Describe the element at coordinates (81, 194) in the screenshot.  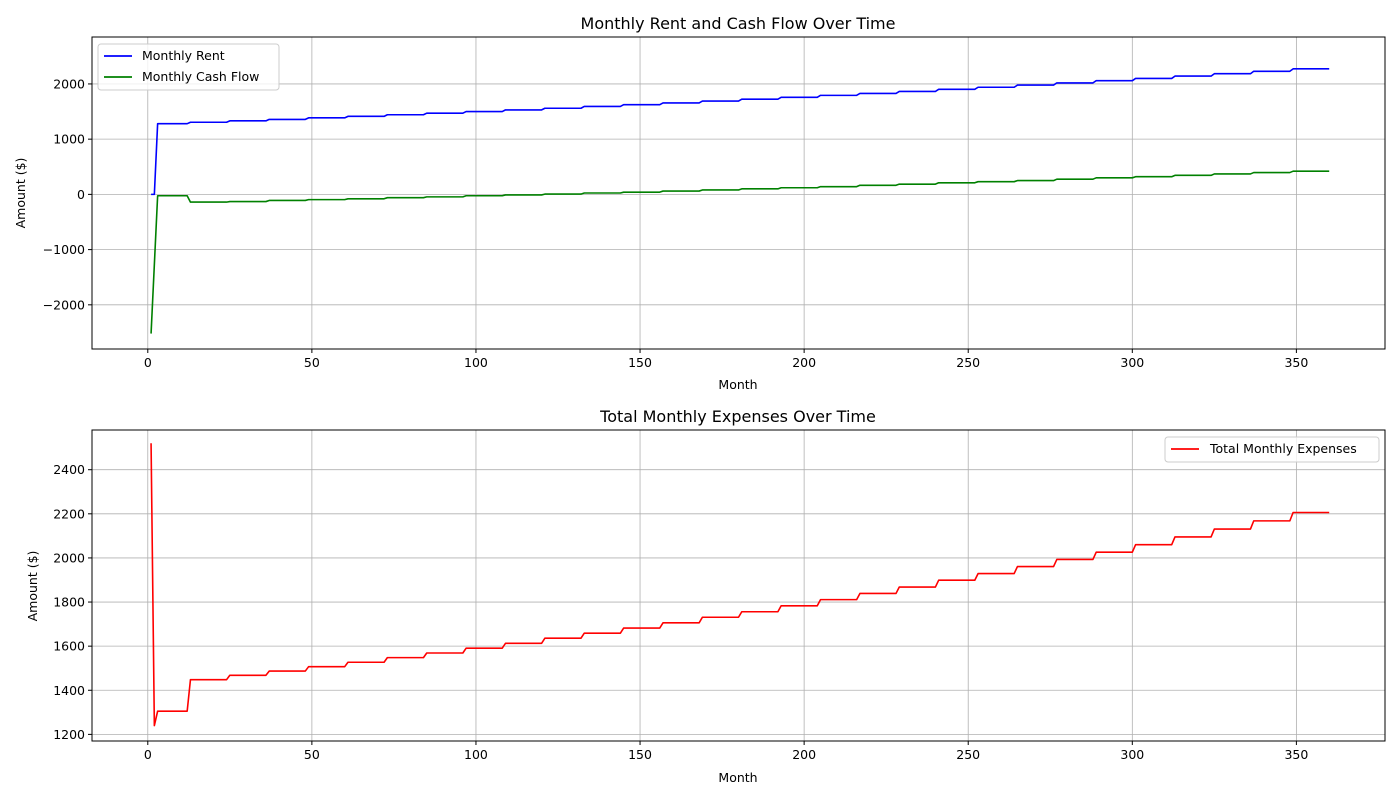
I see `y-tick-label: 0` at that location.